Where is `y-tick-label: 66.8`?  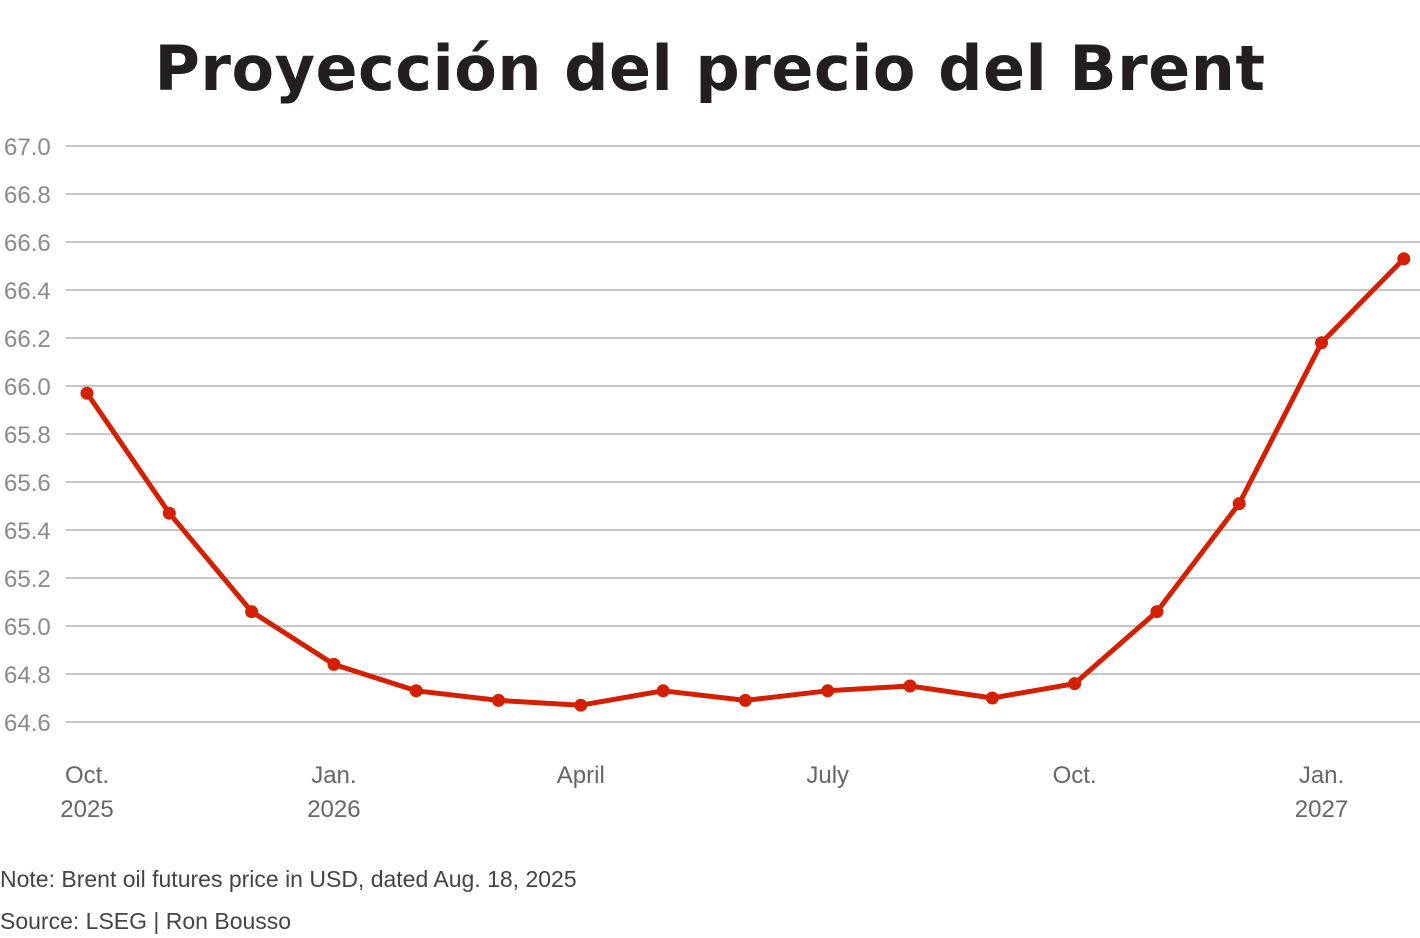 y-tick-label: 66.8 is located at coordinates (27, 195).